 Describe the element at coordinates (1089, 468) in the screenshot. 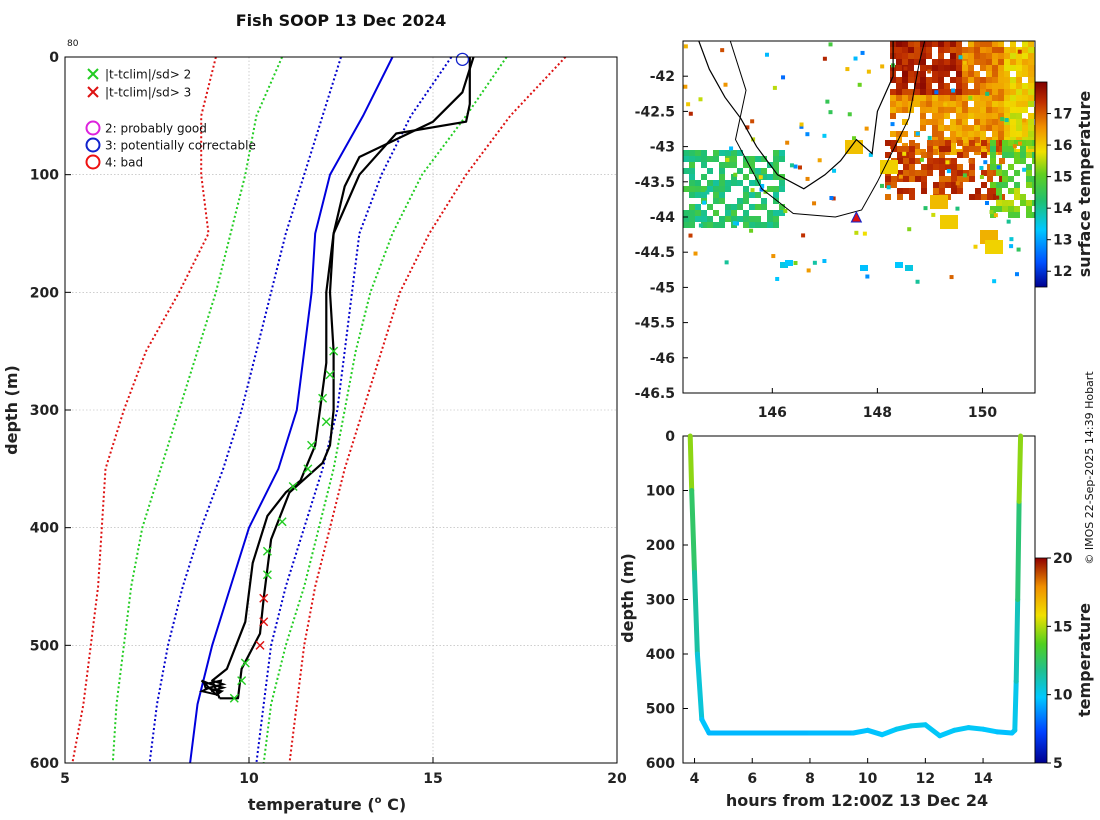

I see `credit-text: © IMOS 22-Sep-2025 14:39 Hobart` at that location.